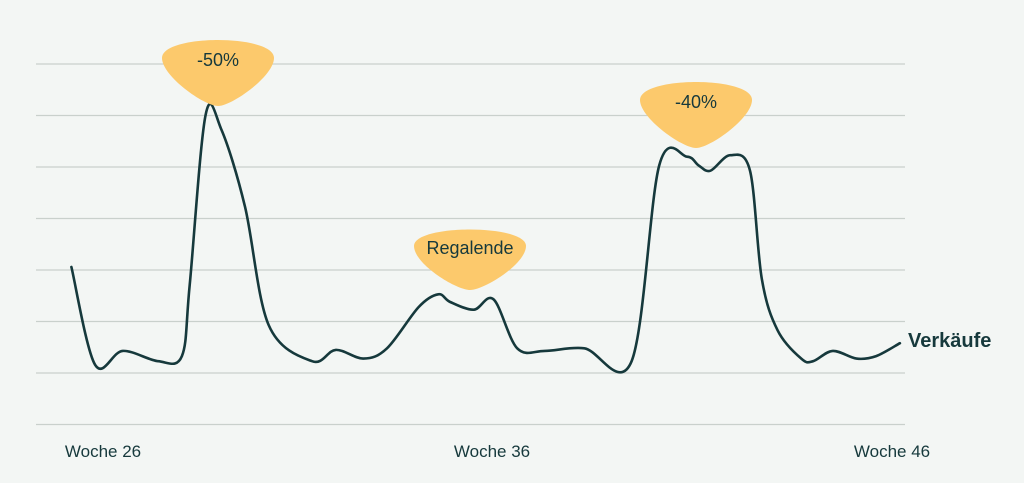 The height and width of the screenshot is (483, 1024). Describe the element at coordinates (469, 248) in the screenshot. I see `annotation-label: Regalende` at that location.